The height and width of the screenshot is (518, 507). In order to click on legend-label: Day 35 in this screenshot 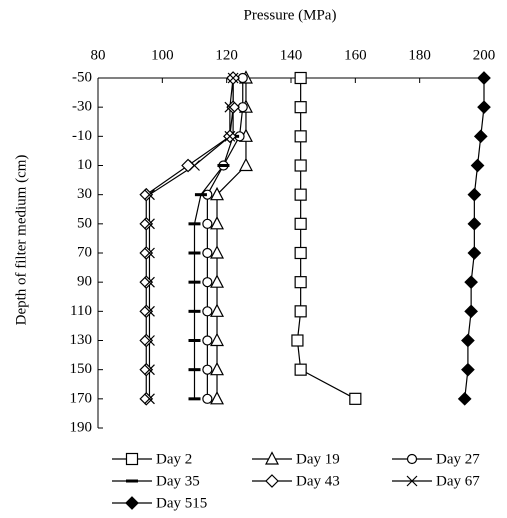, I will do `click(178, 481)`.